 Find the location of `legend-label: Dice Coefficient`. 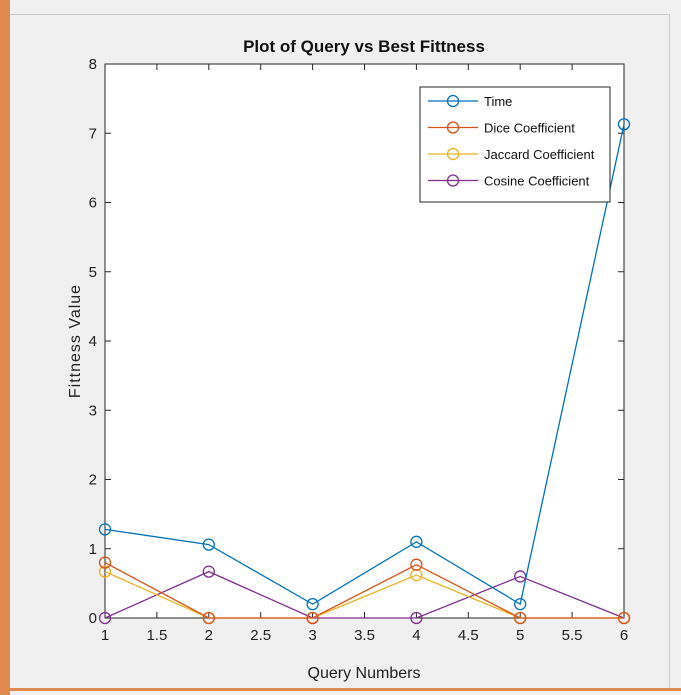

legend-label: Dice Coefficient is located at coordinates (529, 128).